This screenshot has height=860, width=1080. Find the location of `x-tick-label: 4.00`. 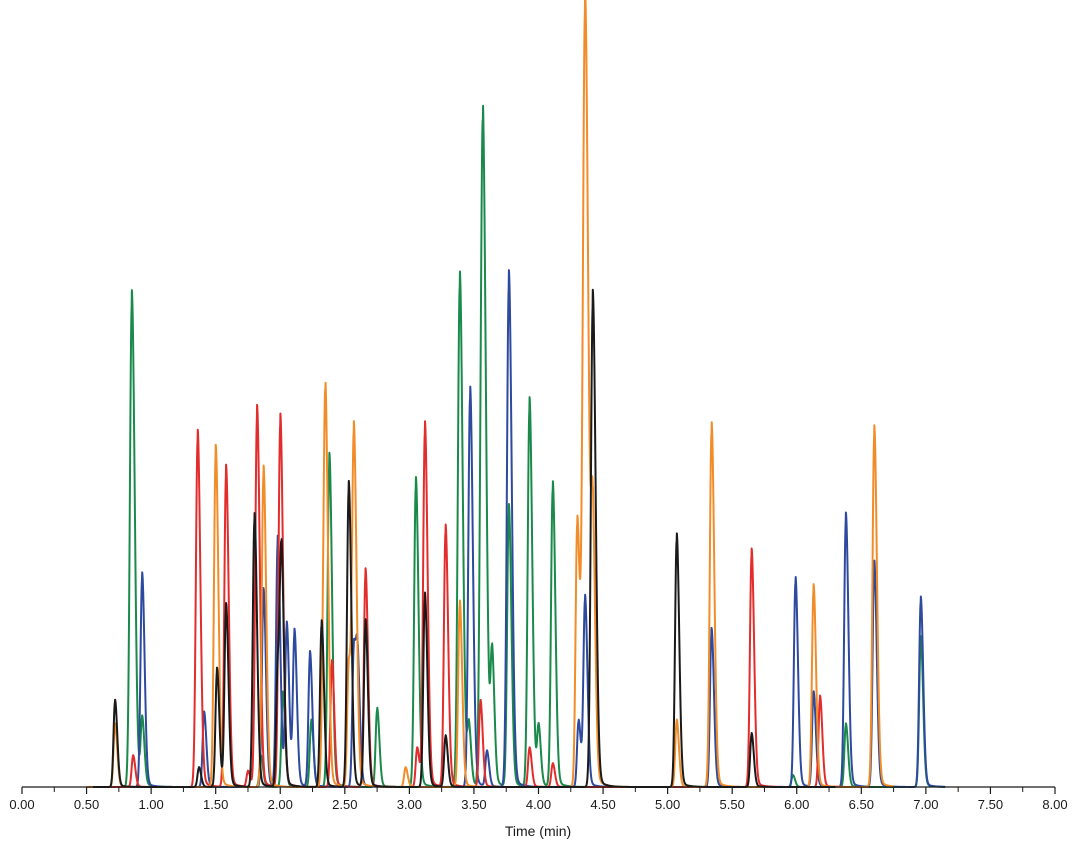

x-tick-label: 4.00 is located at coordinates (538, 804).